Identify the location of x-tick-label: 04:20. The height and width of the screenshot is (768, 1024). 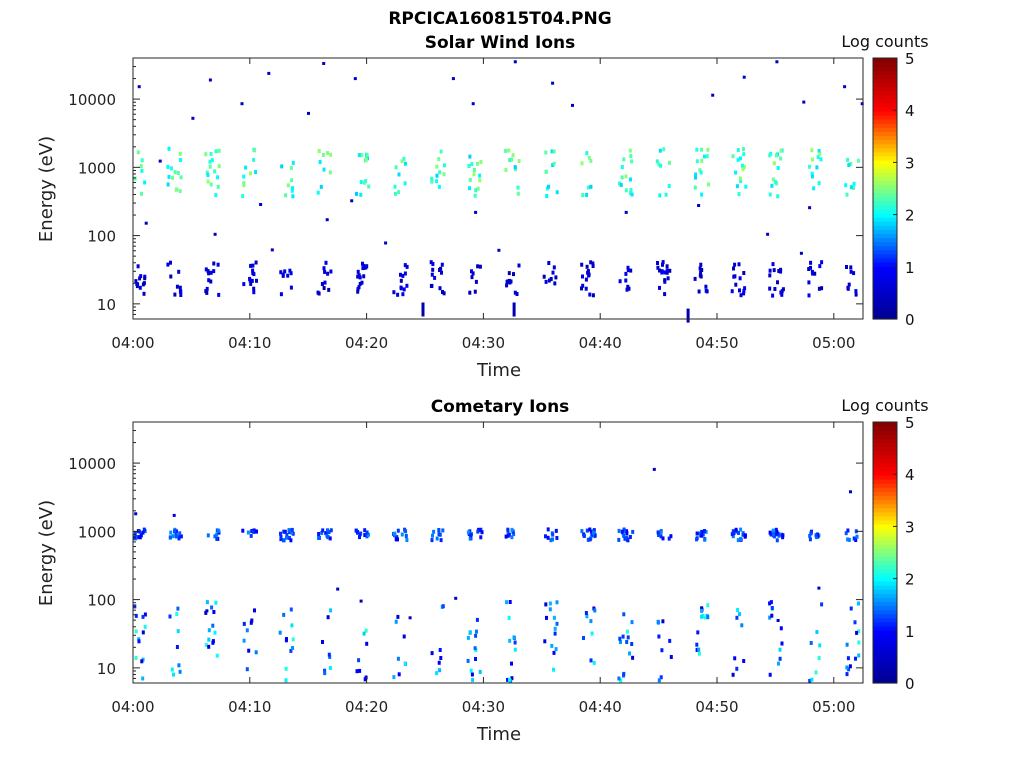
(366, 707).